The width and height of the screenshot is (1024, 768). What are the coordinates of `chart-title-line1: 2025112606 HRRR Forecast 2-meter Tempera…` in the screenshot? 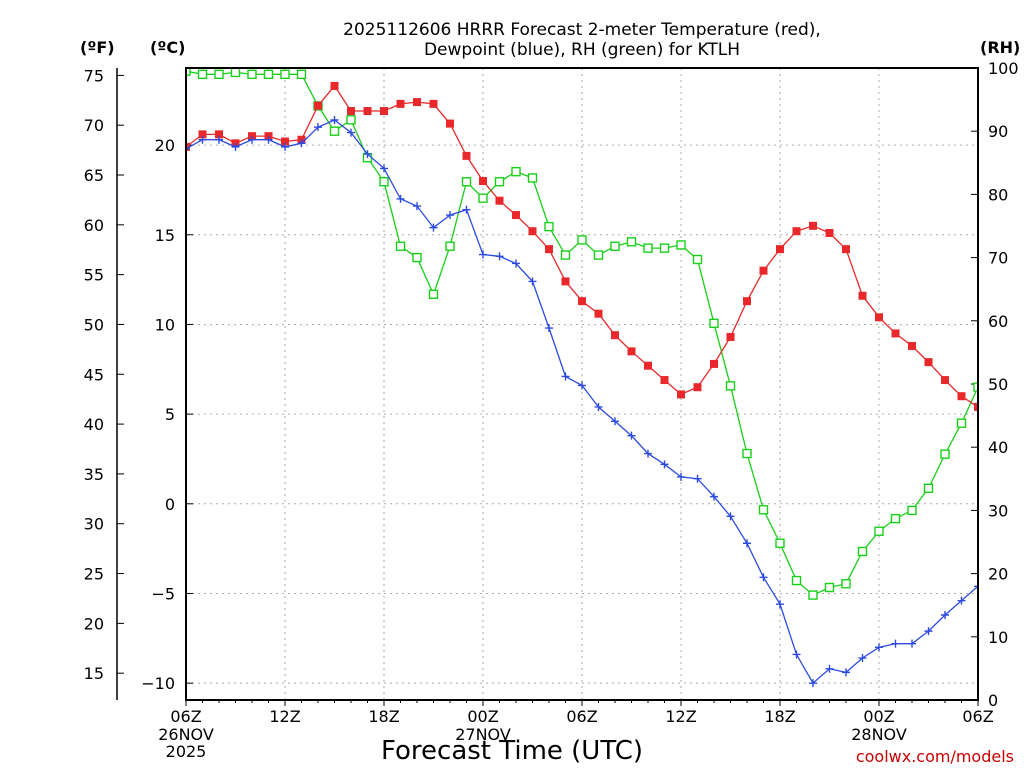 It's located at (582, 30).